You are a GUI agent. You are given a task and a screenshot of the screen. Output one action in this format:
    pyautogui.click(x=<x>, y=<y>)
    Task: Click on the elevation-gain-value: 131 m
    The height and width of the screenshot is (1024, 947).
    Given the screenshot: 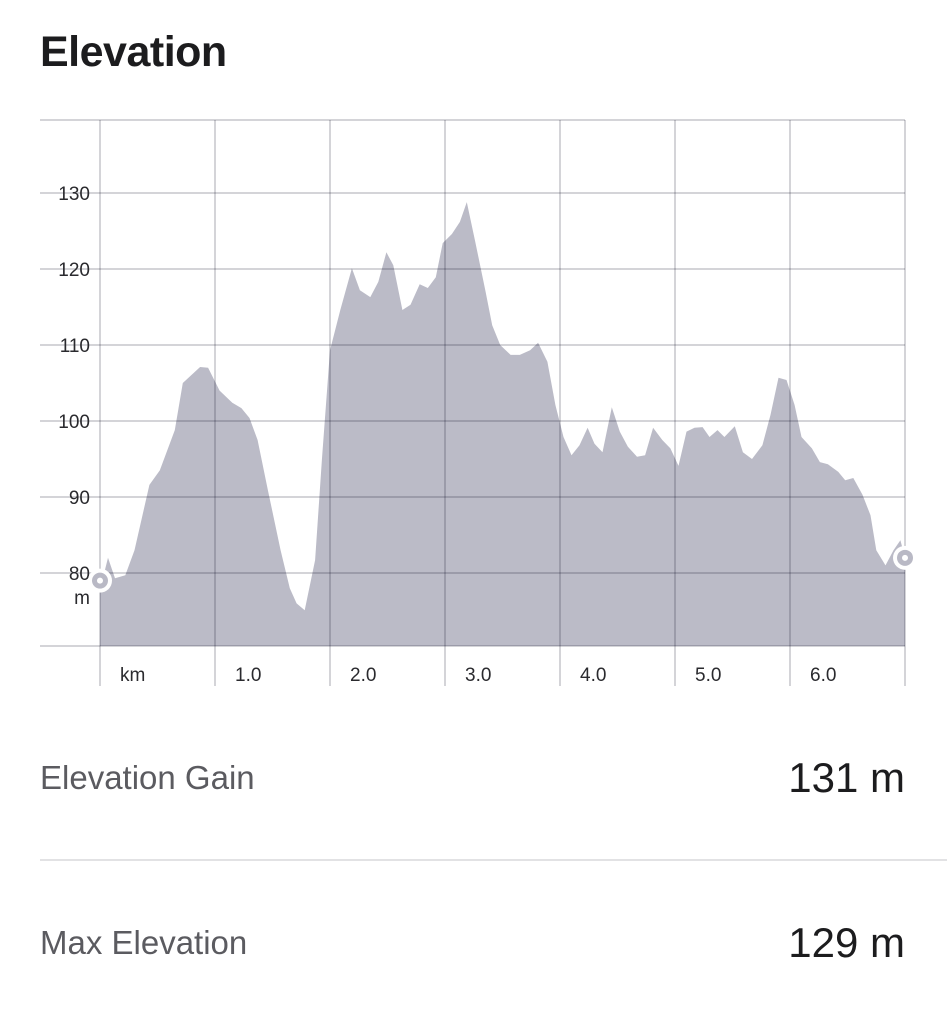 What is the action you would take?
    pyautogui.click(x=846, y=777)
    